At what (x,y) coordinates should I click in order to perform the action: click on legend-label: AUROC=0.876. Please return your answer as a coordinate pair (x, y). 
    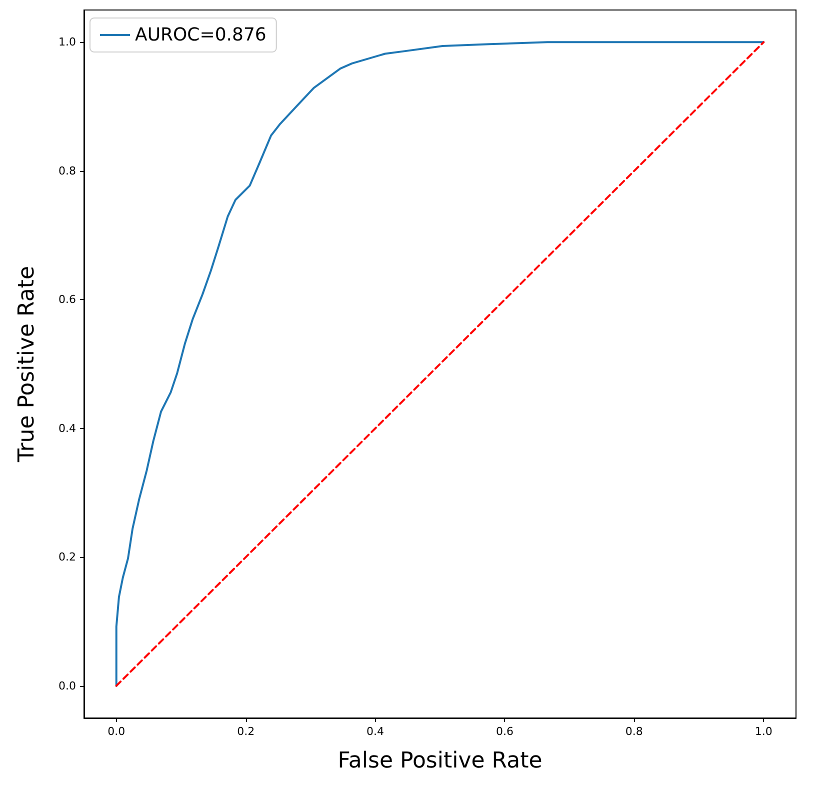
    Looking at the image, I should click on (200, 35).